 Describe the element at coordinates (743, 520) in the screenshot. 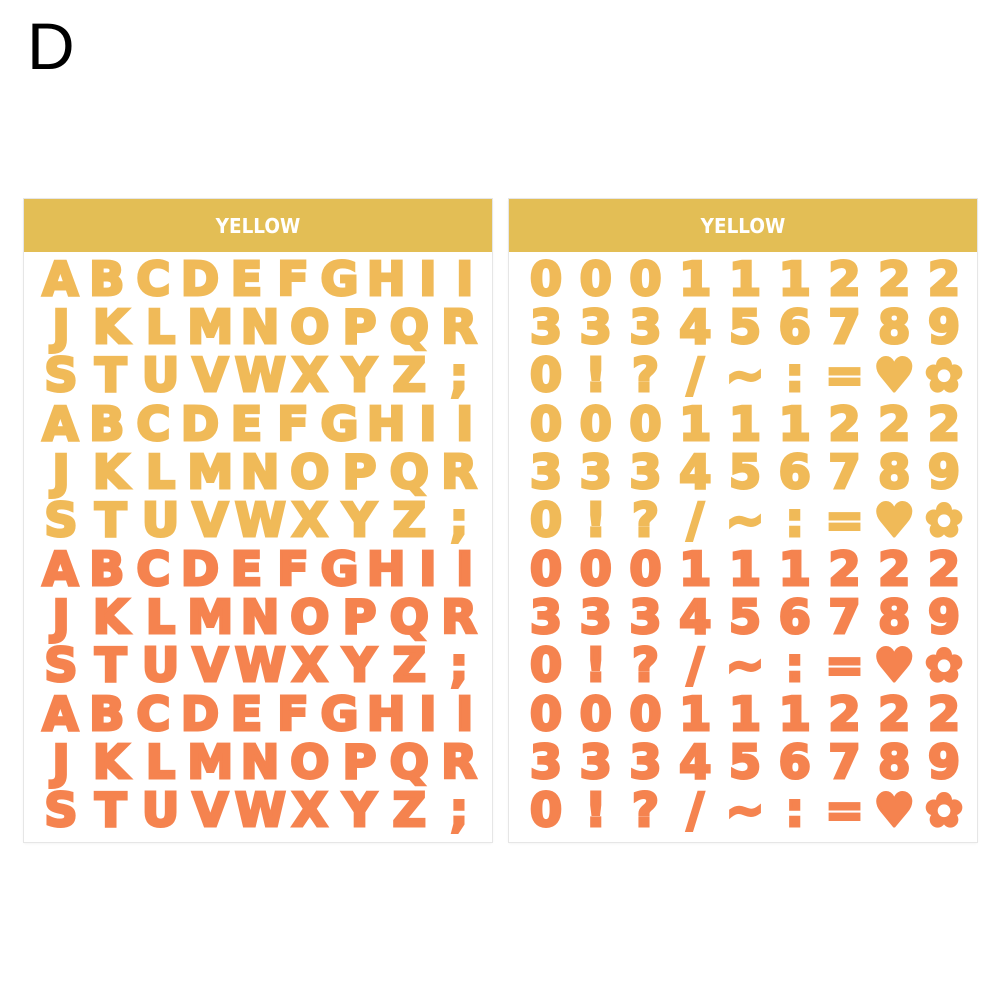

I see `sticker-row: 0!? / ~: = ♥ ✿` at that location.